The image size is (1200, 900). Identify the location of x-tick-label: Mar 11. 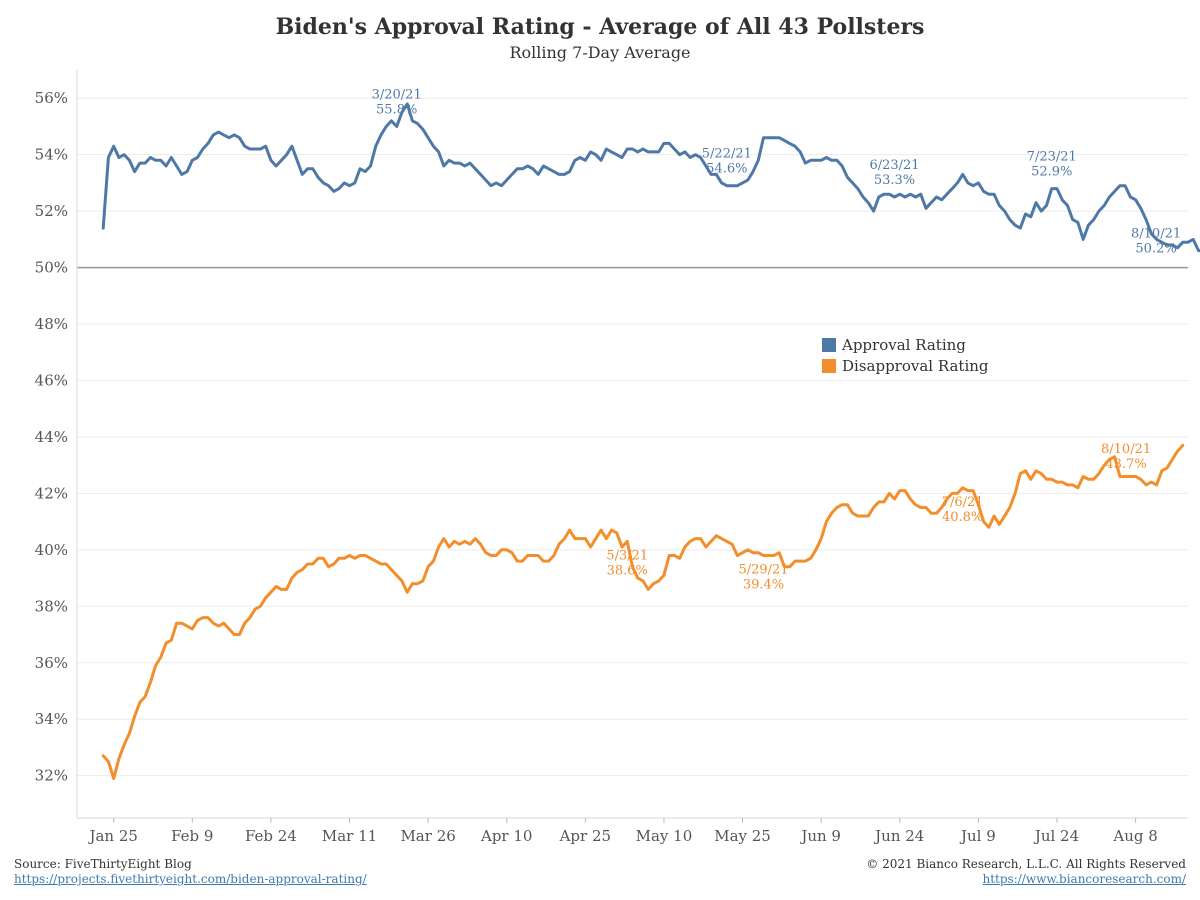
(349, 836).